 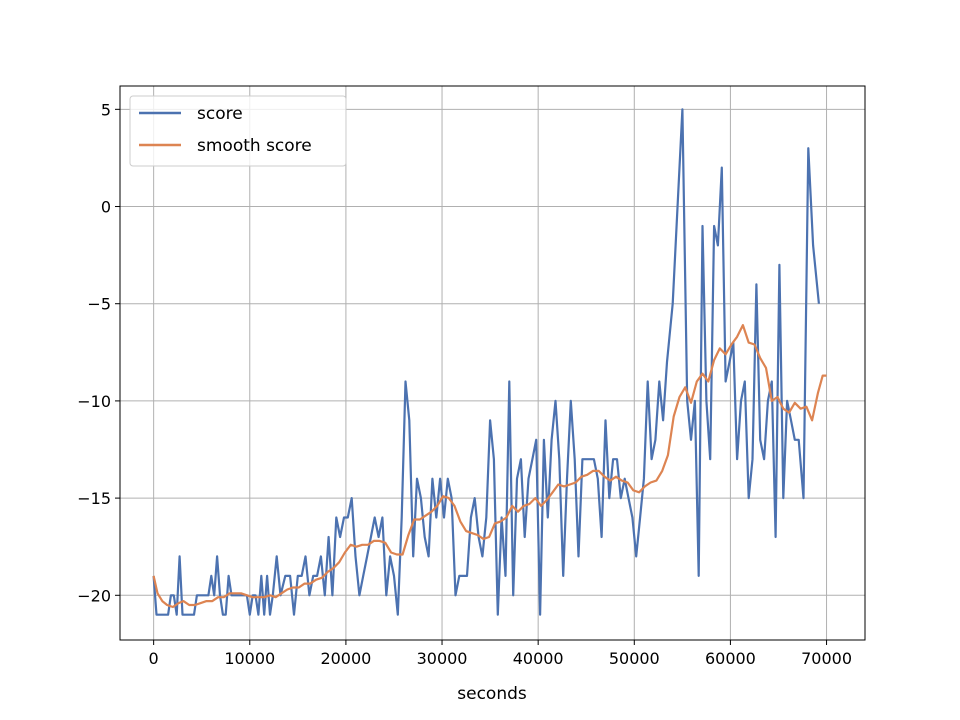 I want to click on legend-box, so click(x=238, y=131).